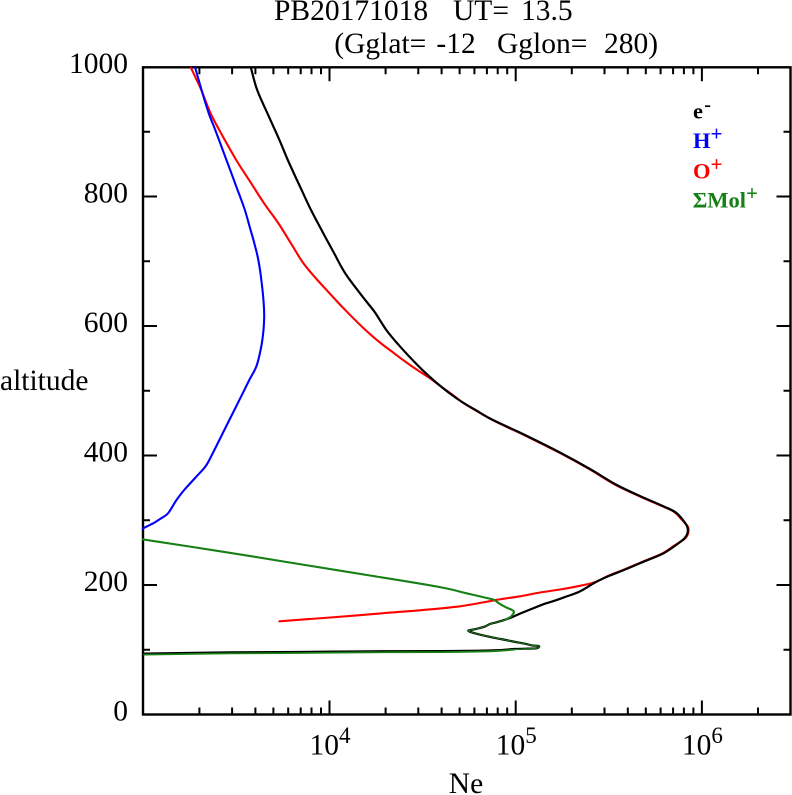  What do you see at coordinates (106, 453) in the screenshot?
I see `svg-text: 400` at bounding box center [106, 453].